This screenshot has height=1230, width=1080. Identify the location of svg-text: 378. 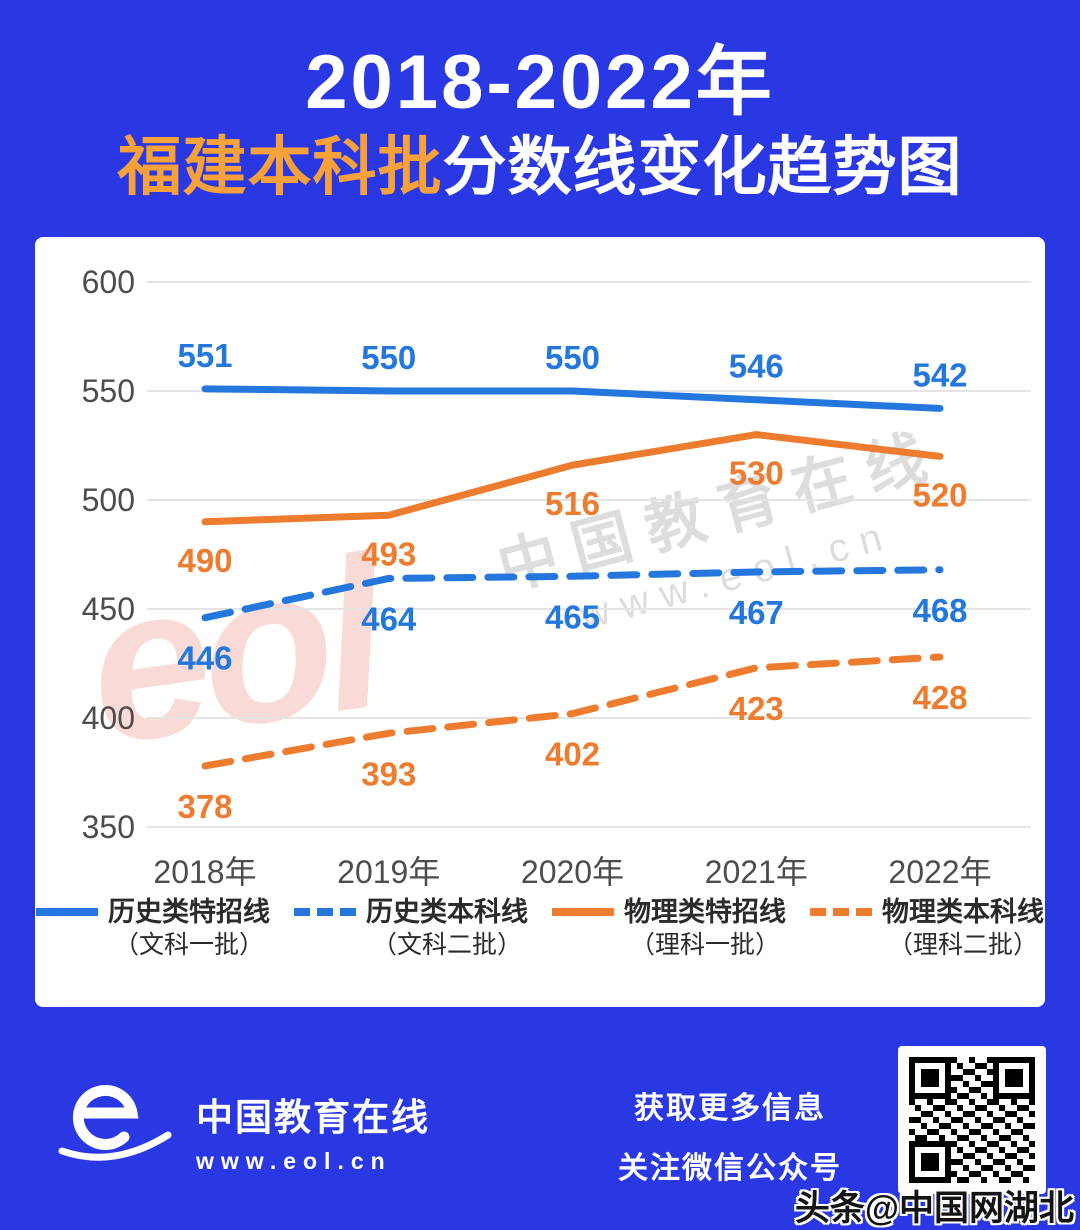
(204, 806).